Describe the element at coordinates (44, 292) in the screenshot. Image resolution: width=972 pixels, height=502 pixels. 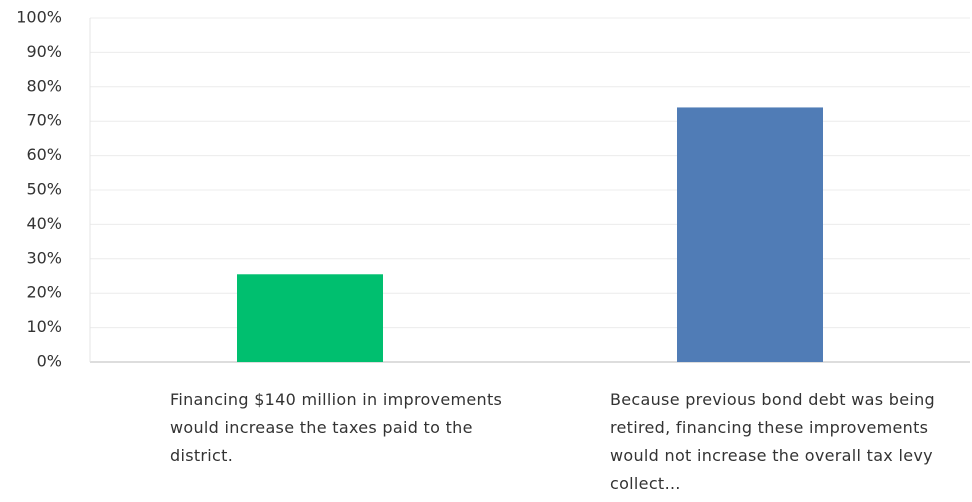
I see `y-tick-label: 20%` at that location.